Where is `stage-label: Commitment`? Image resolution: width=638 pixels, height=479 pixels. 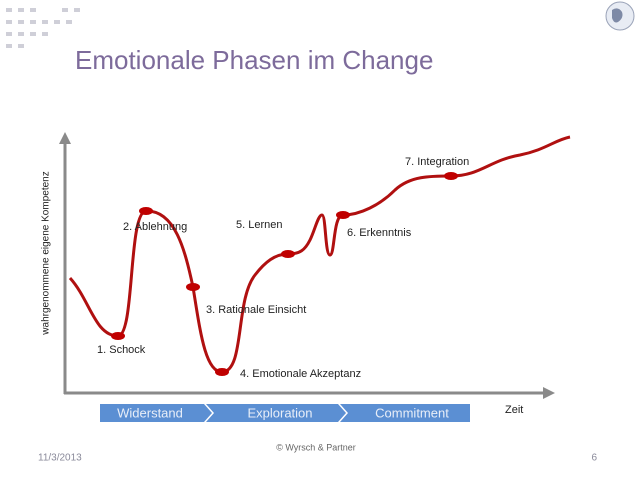 stage-label: Commitment is located at coordinates (412, 412).